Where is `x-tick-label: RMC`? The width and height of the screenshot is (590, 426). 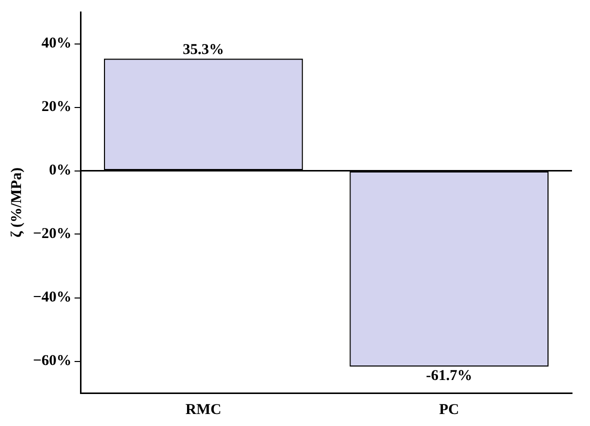 x-tick-label: RMC is located at coordinates (203, 410).